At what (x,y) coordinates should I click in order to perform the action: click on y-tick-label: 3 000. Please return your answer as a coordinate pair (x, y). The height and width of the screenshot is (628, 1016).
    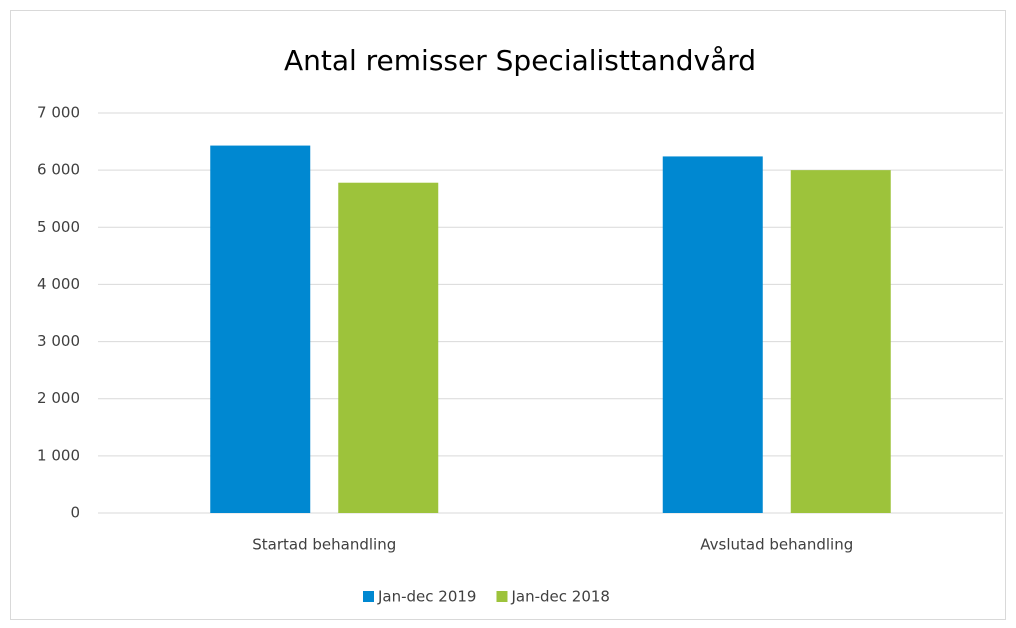
    Looking at the image, I should click on (58, 341).